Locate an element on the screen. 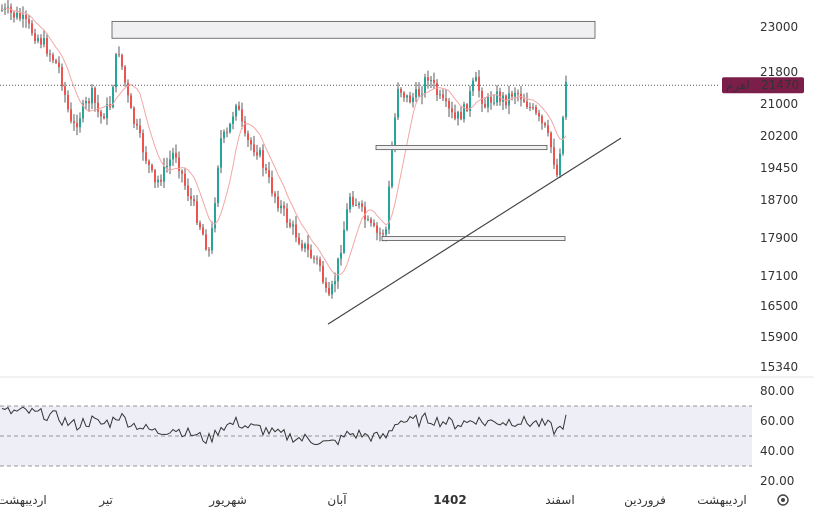  settings-icon is located at coordinates (783, 500).